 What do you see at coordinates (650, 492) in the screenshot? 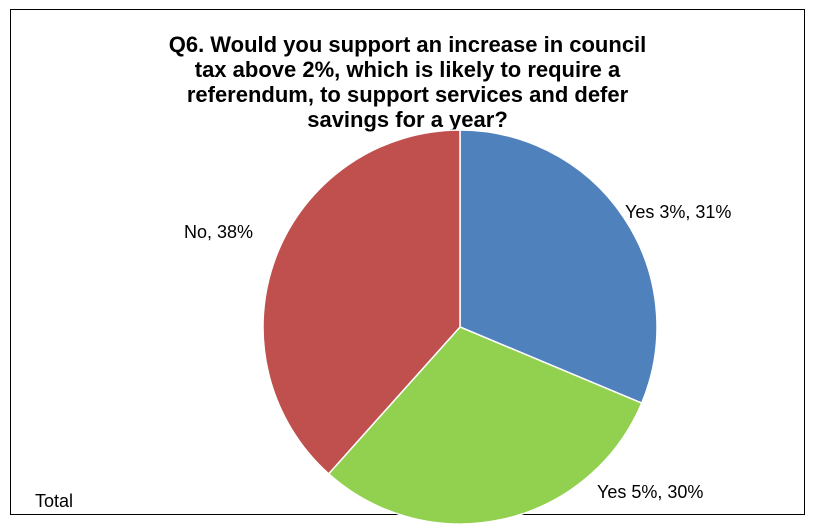
I see `pie-slice-label-yes-5: Yes 5%, 30%` at bounding box center [650, 492].